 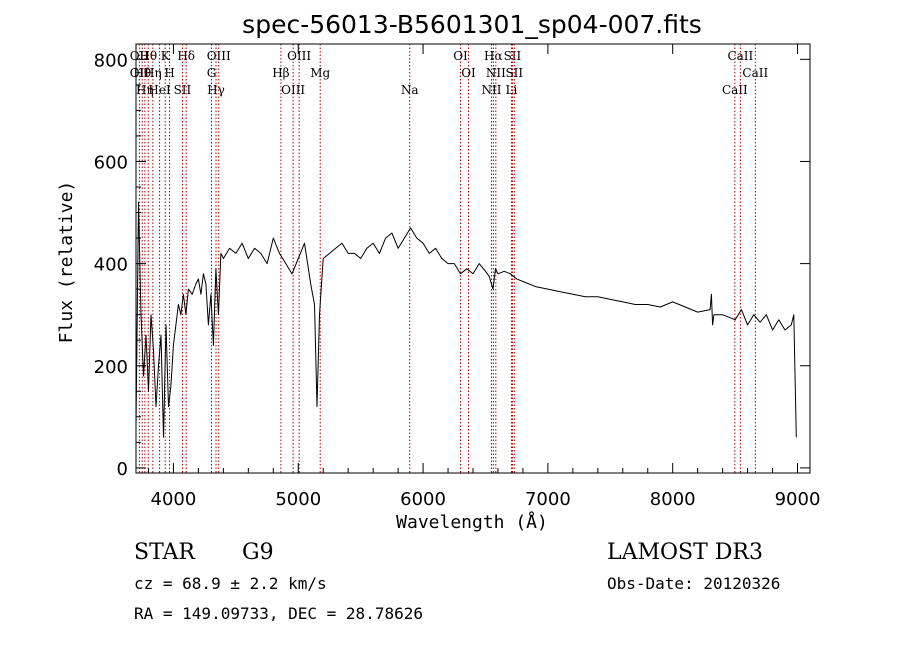 I want to click on y-tick-label: 600, so click(x=111, y=162).